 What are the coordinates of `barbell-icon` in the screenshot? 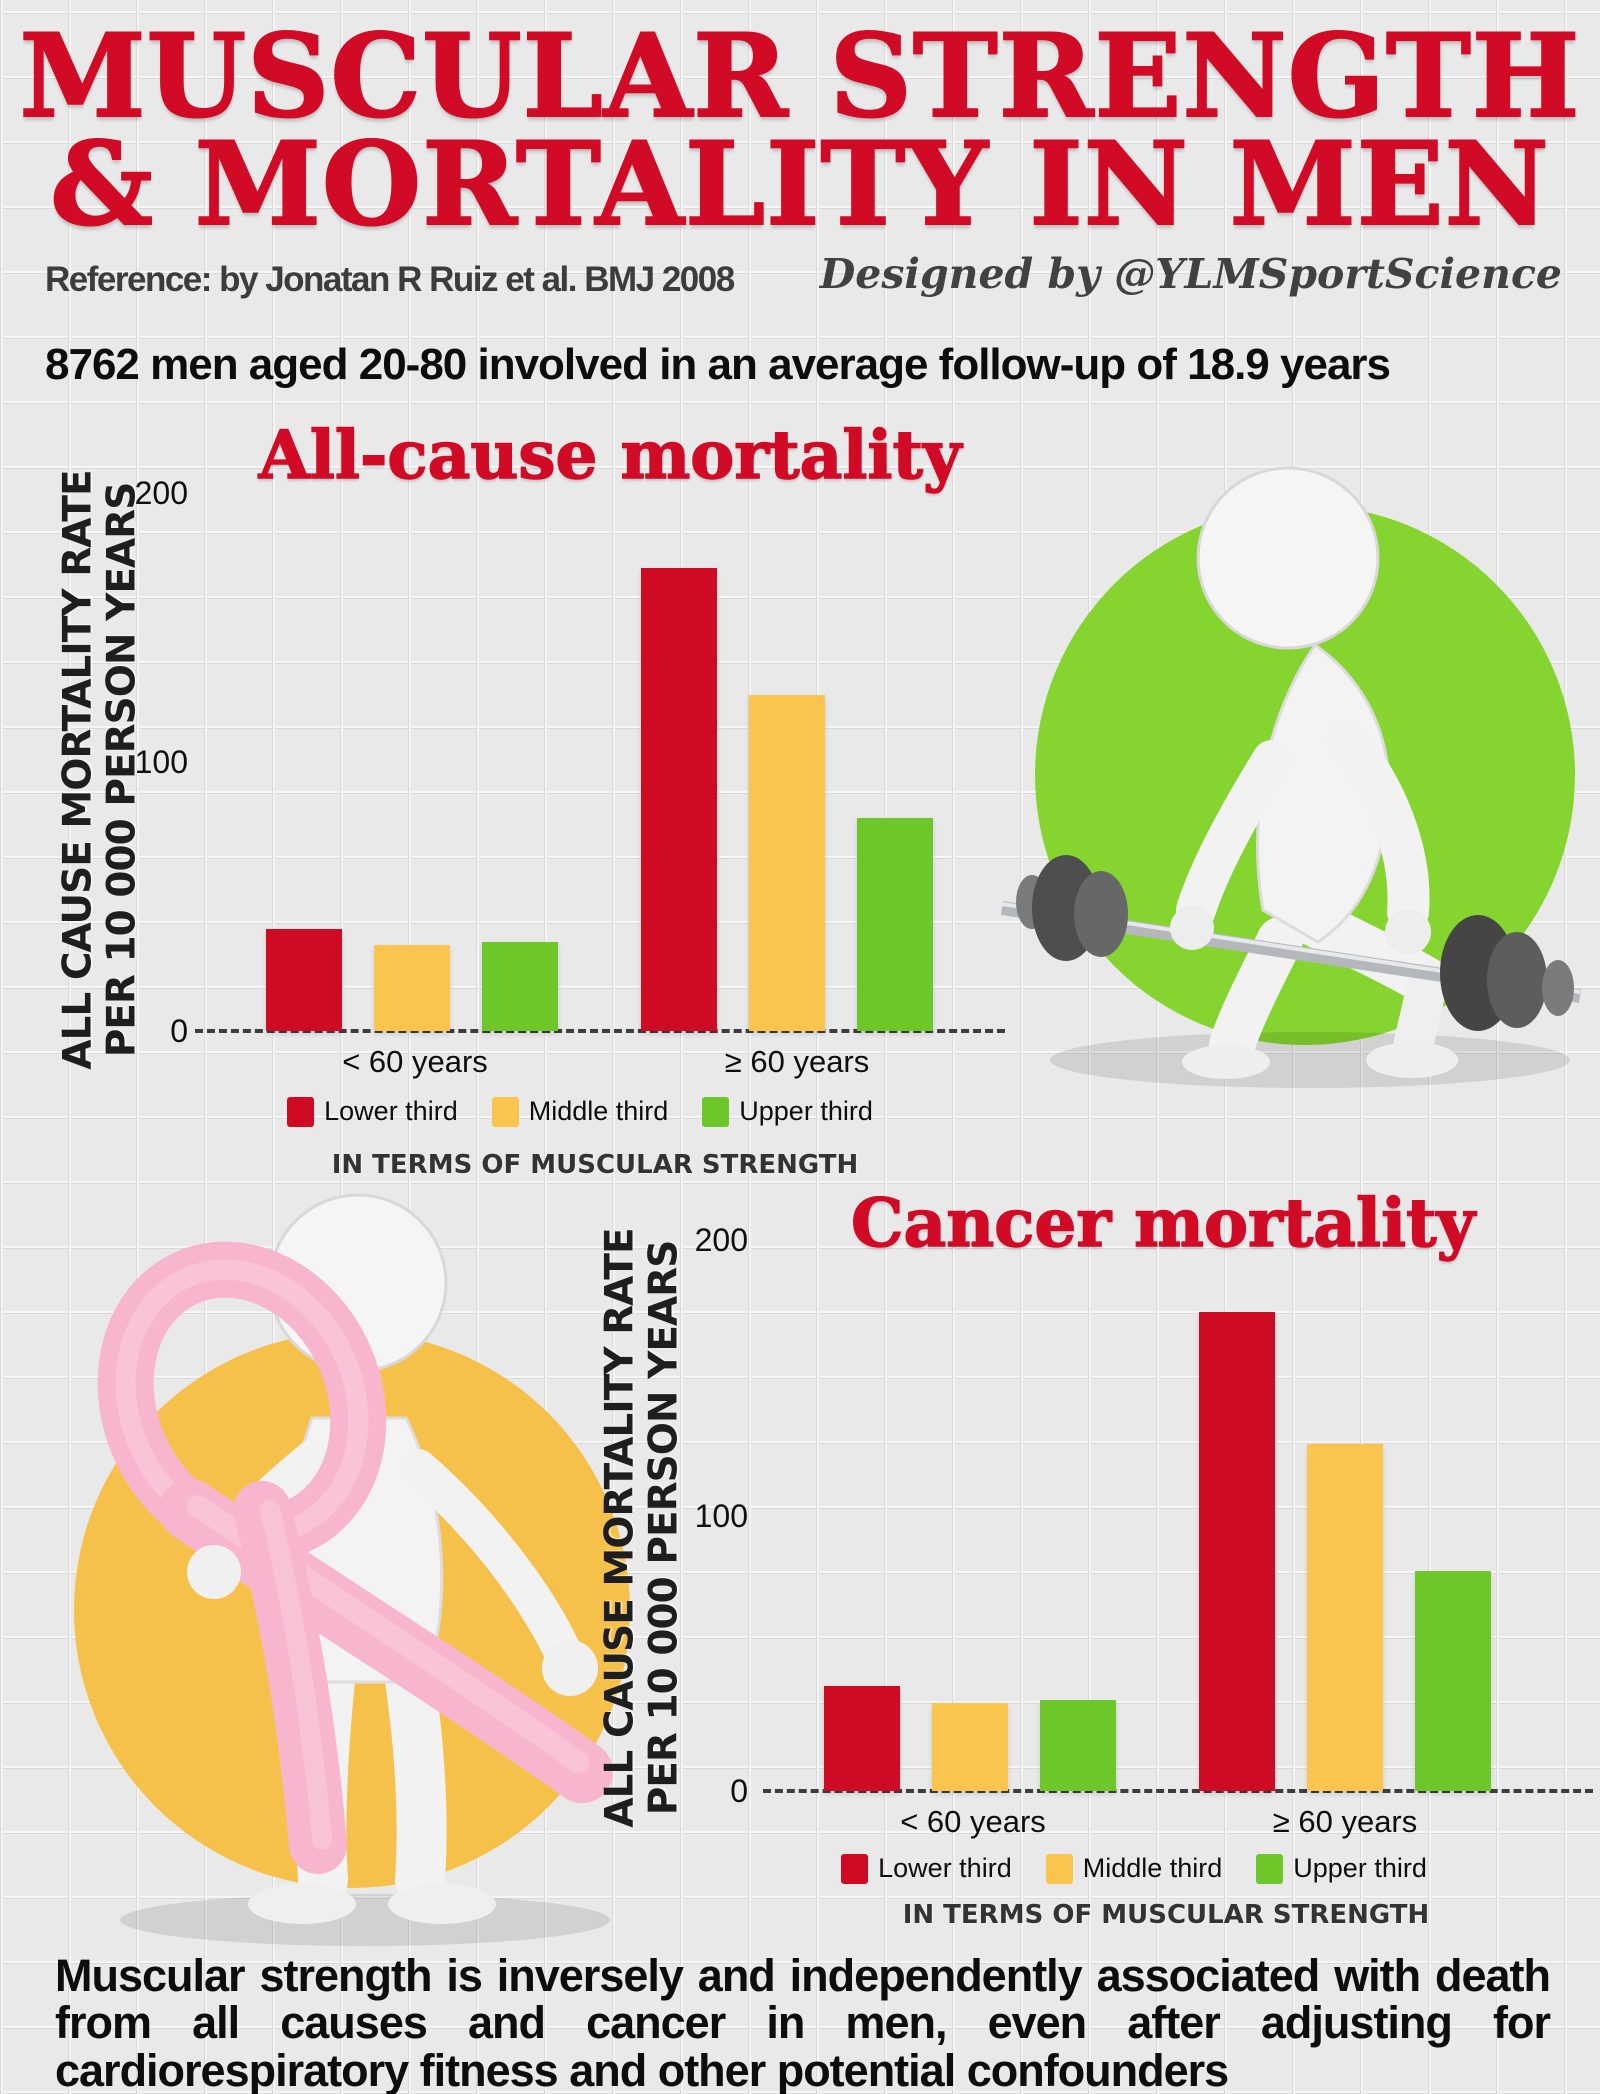 It's located at (1291, 943).